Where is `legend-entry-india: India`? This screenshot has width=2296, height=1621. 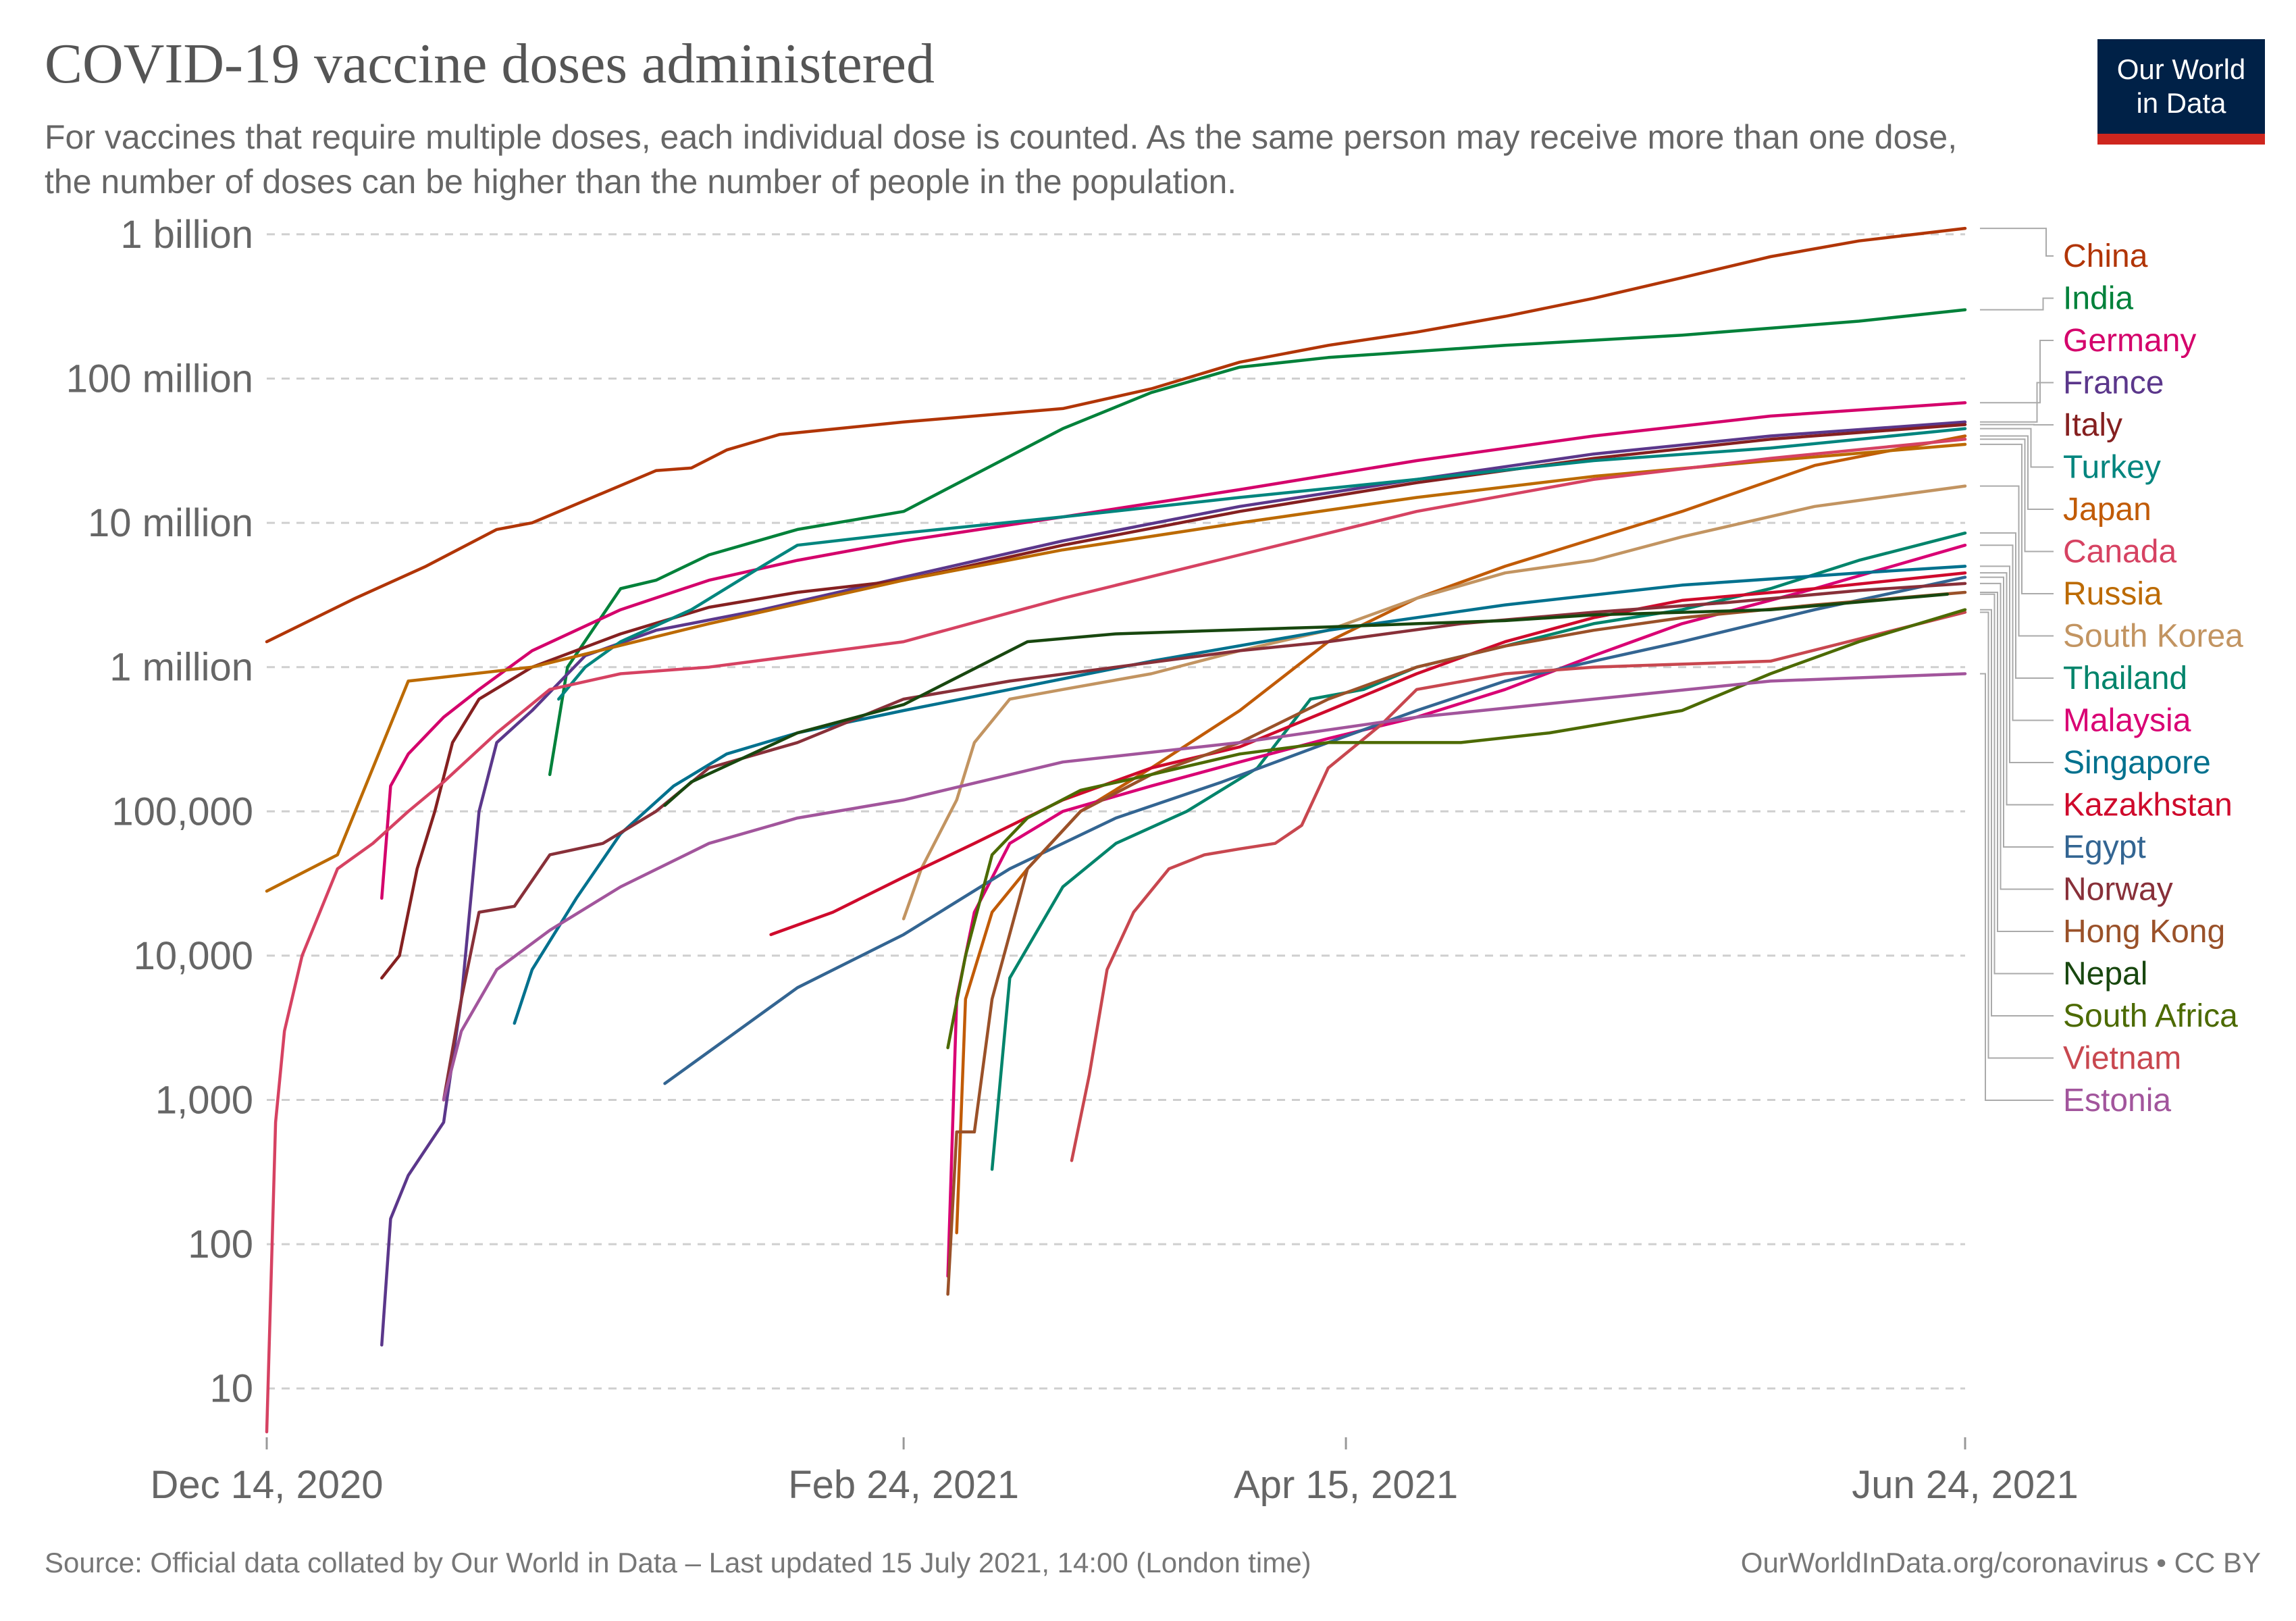
legend-entry-india: India is located at coordinates (2098, 299).